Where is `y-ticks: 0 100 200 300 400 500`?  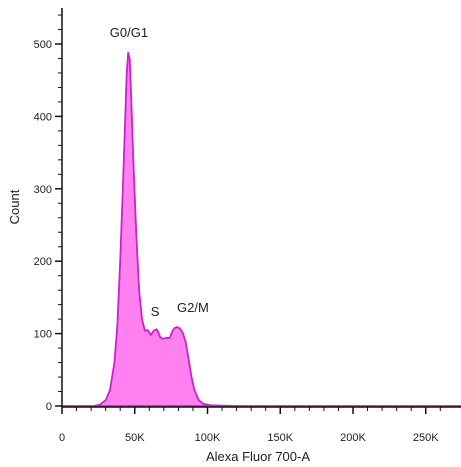 y-ticks: 0 100 200 300 400 500 is located at coordinates (48, 213).